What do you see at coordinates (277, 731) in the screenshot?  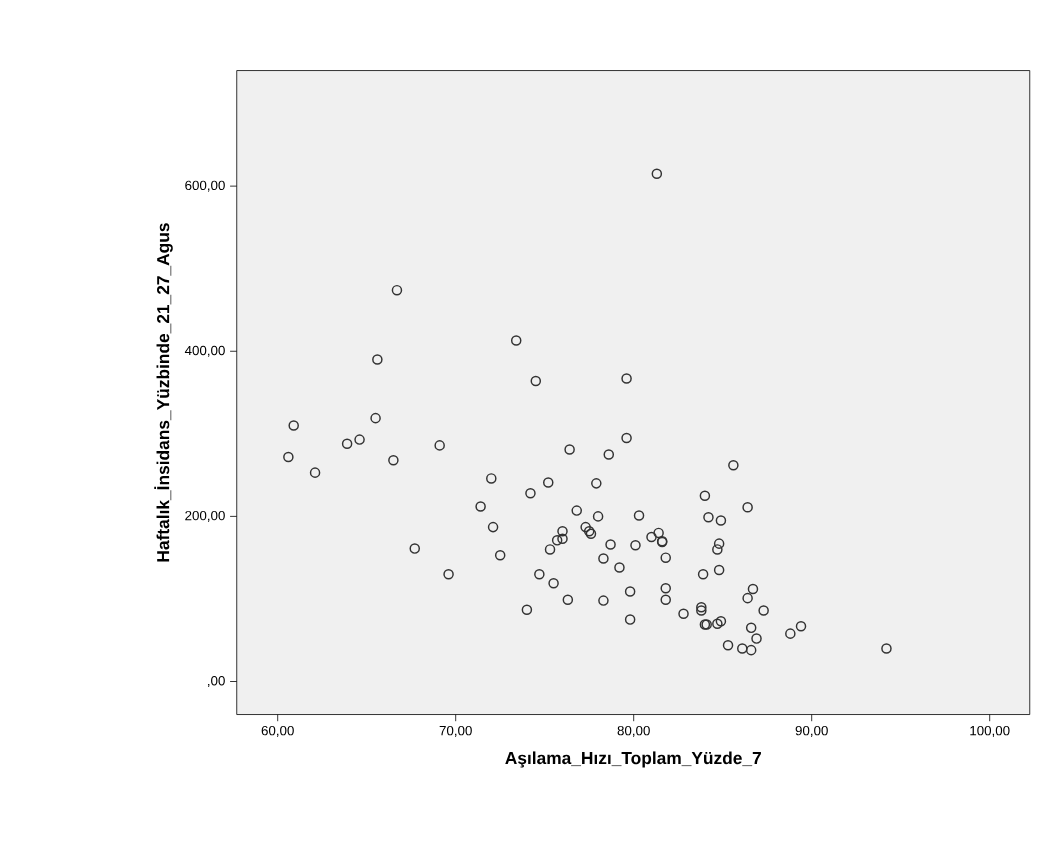 I see `x-tick-label: 60,00` at bounding box center [277, 731].